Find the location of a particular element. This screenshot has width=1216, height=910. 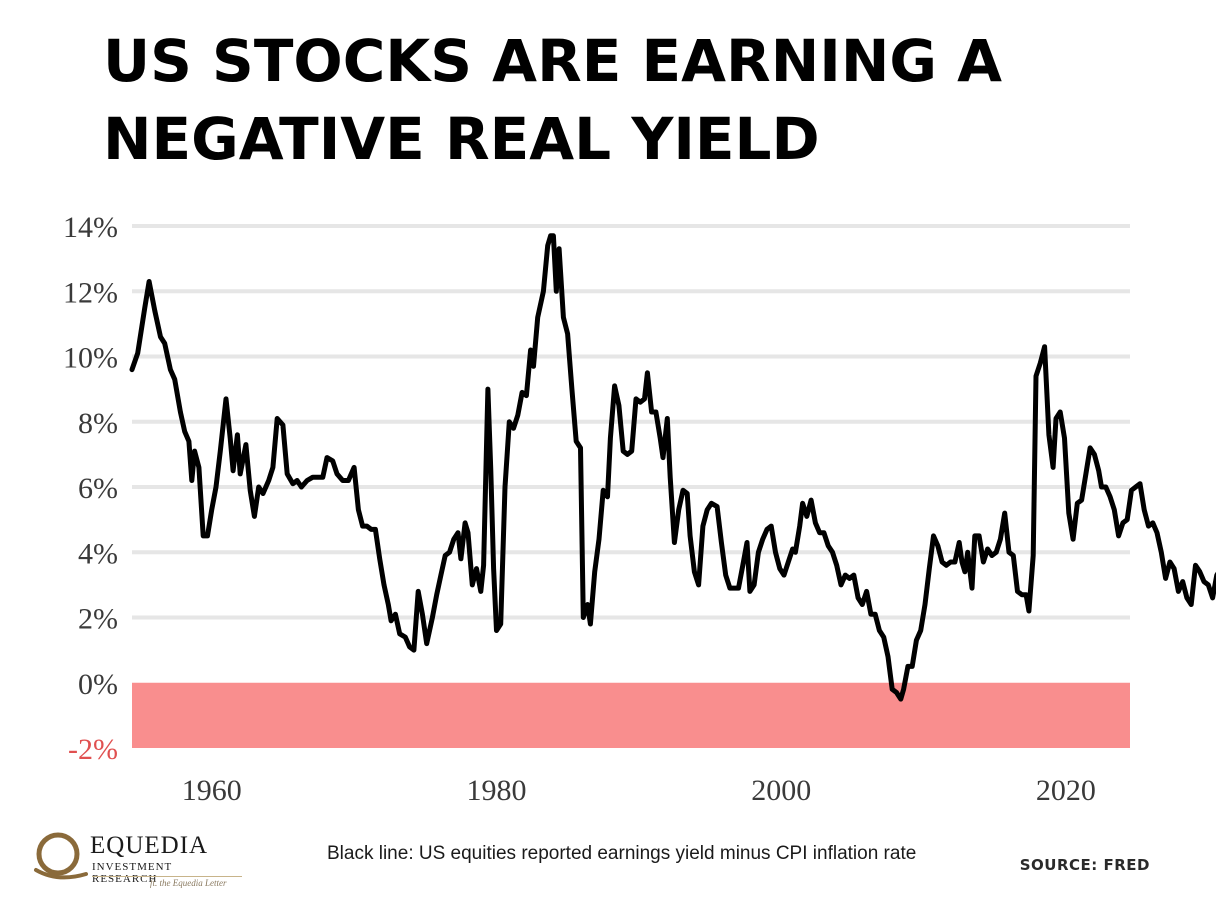

x-axis-ticks: 1960 1980 2000 2020 is located at coordinates (639, 790).